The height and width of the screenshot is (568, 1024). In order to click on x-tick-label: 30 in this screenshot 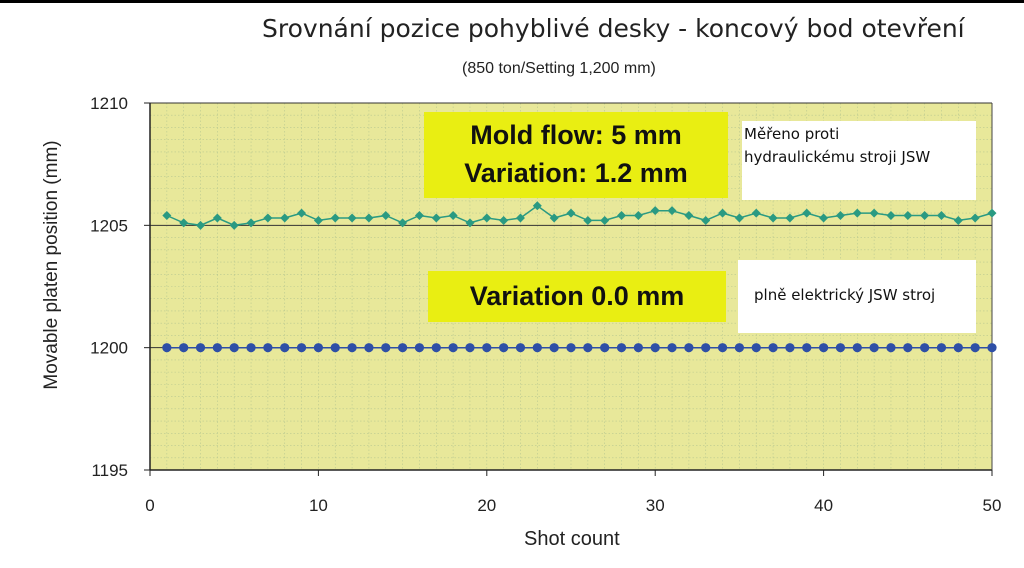, I will do `click(655, 505)`.